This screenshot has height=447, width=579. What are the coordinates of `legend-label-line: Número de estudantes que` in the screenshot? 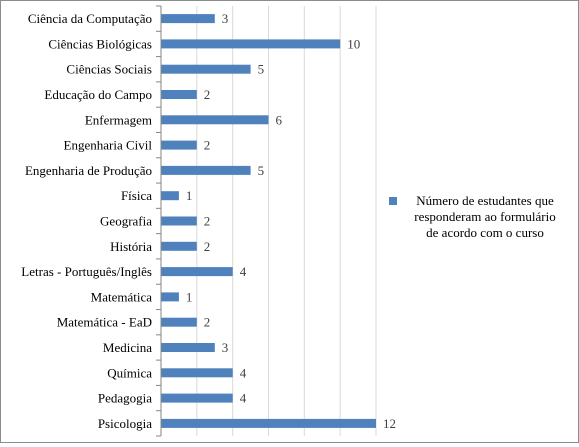 It's located at (485, 200).